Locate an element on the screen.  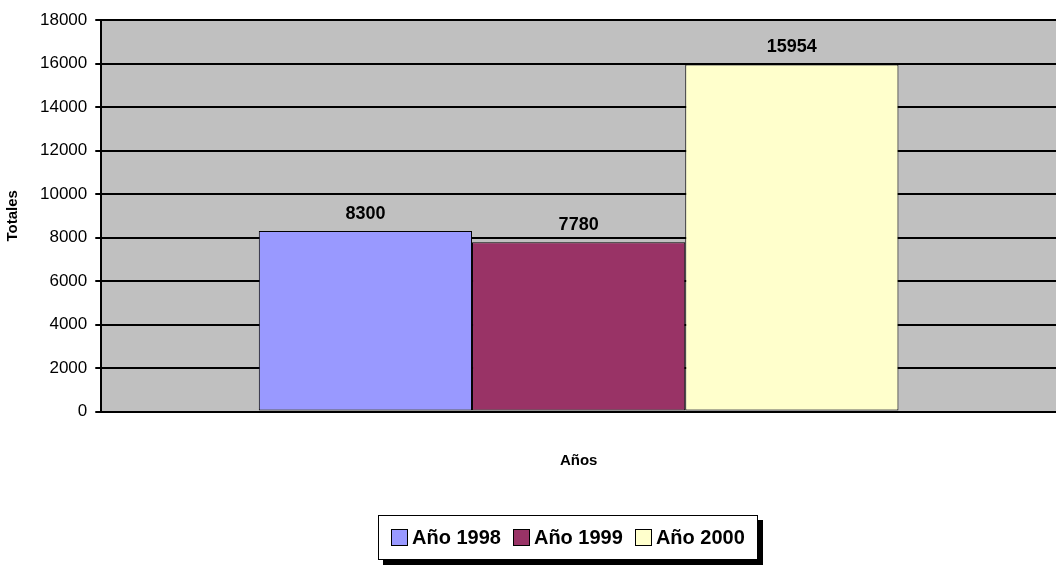
y-tick-label: 14000 is located at coordinates (63, 106).